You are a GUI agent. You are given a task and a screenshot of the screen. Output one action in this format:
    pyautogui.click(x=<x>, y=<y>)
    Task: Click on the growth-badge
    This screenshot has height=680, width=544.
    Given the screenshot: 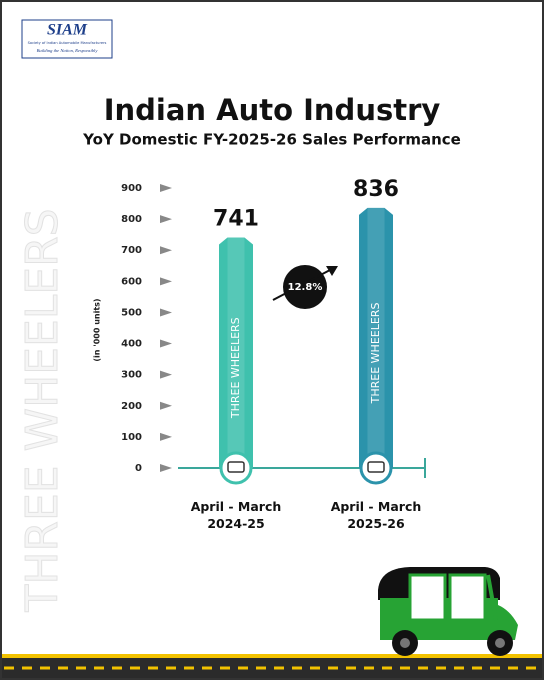 What is the action you would take?
    pyautogui.click(x=305, y=287)
    